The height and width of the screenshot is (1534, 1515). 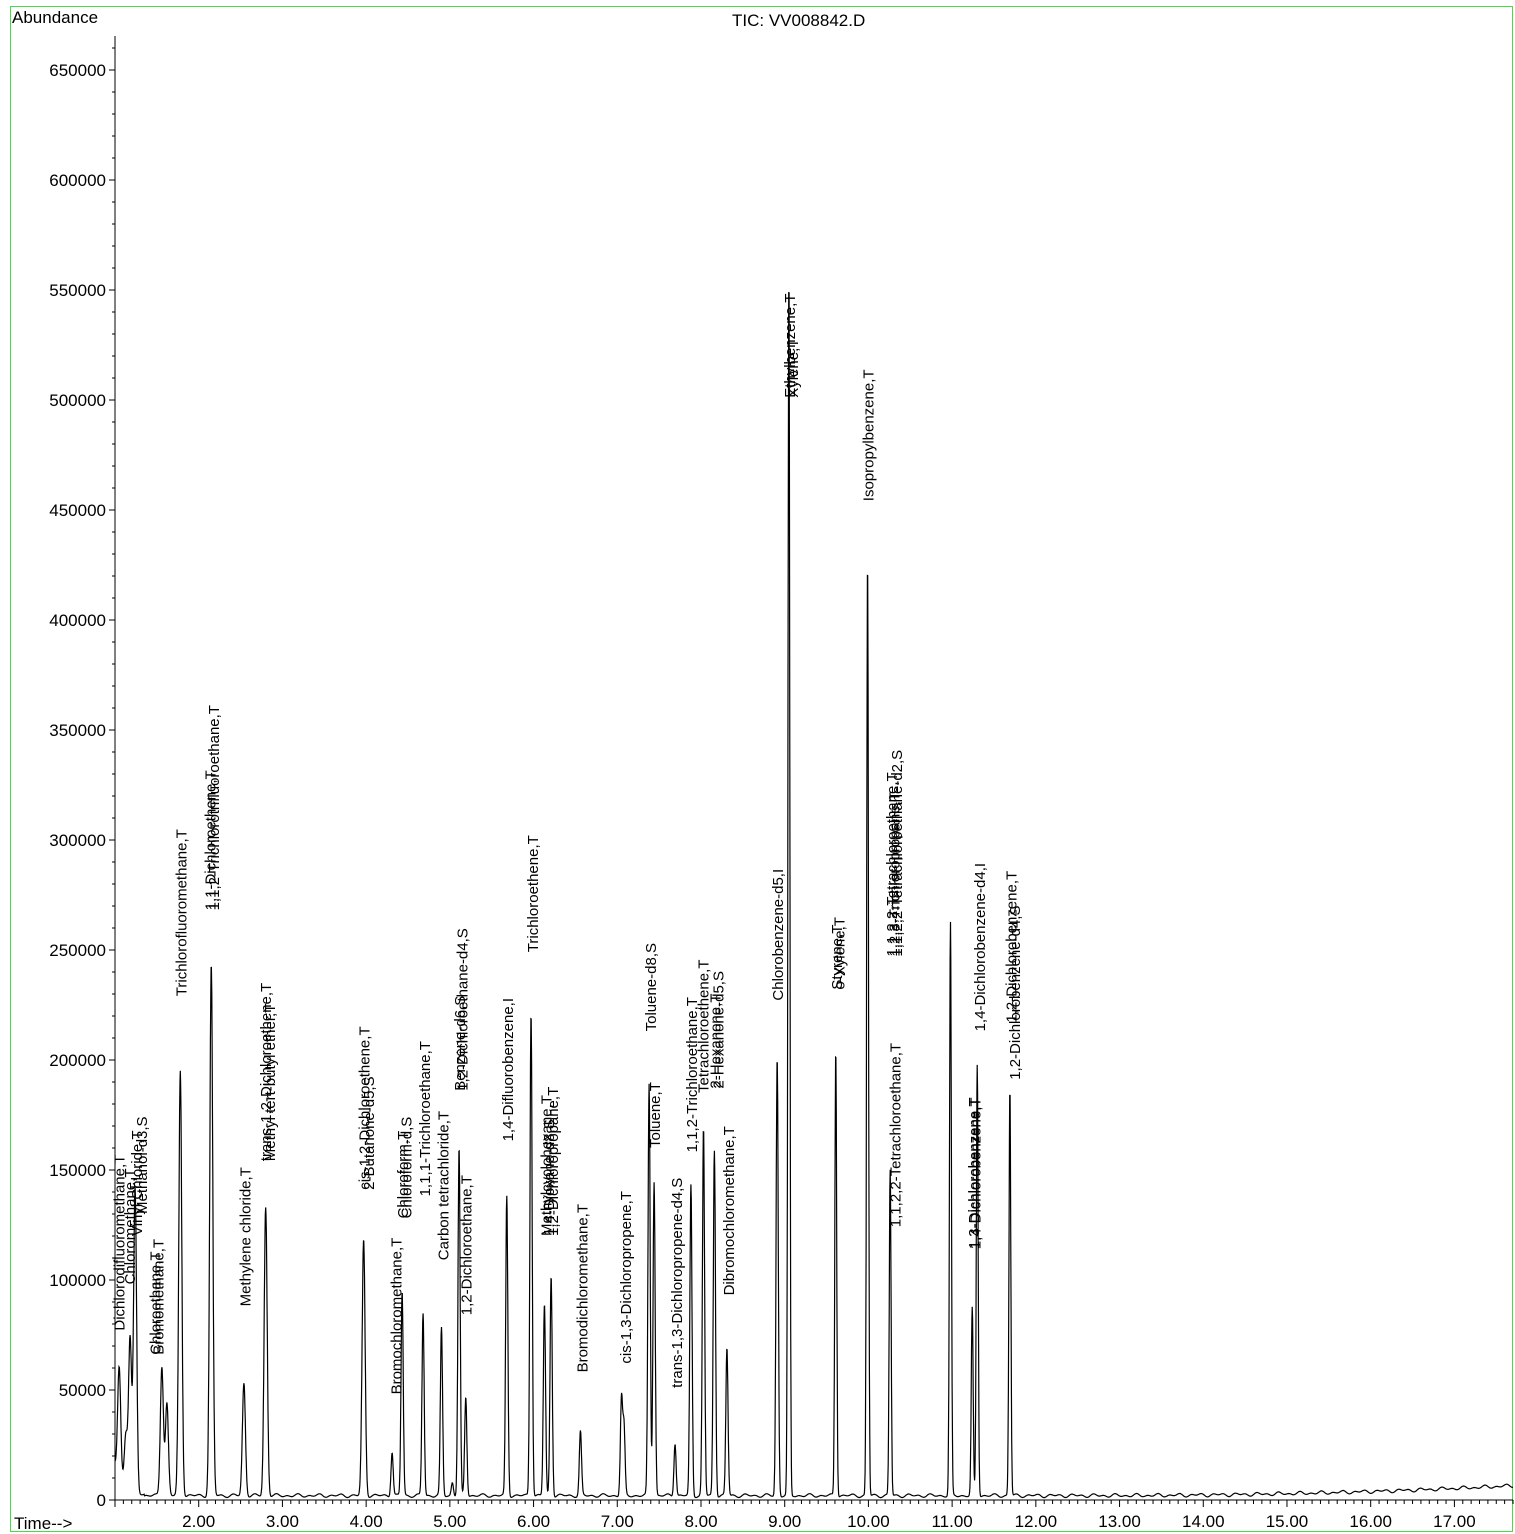 What do you see at coordinates (719, 1030) in the screenshot?
I see `peak-label: 2-Hexanone-d5,S` at bounding box center [719, 1030].